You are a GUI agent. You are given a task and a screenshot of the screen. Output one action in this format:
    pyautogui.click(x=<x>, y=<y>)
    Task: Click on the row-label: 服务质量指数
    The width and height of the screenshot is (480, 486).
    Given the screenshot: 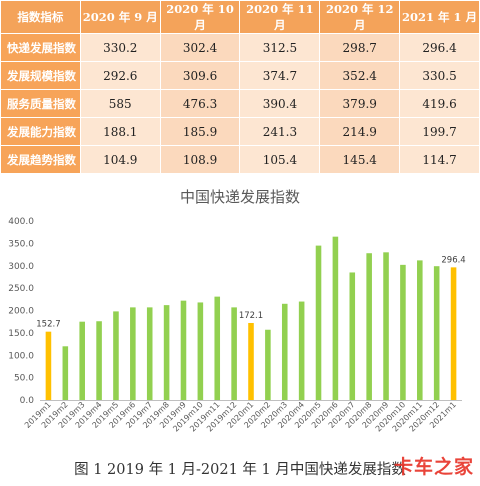 What is the action you would take?
    pyautogui.click(x=40, y=103)
    